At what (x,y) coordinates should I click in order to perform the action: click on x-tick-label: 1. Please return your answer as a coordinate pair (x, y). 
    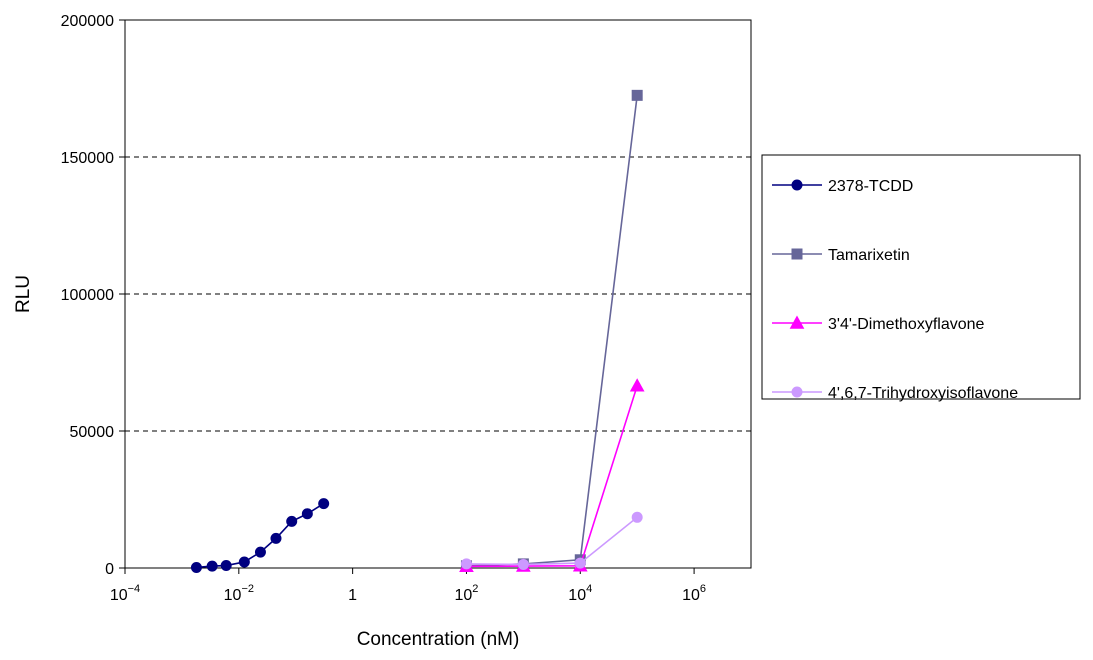
    Looking at the image, I should click on (352, 595).